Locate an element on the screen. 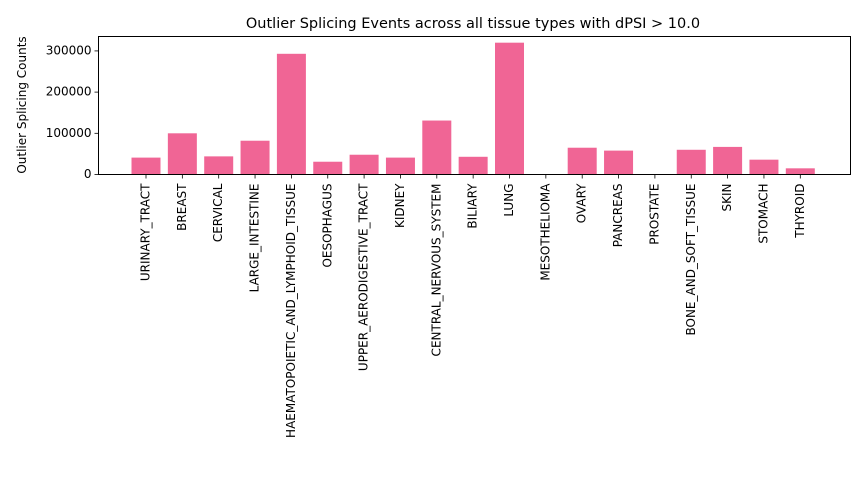 The height and width of the screenshot is (496, 867). bar-thyroid is located at coordinates (800, 171).